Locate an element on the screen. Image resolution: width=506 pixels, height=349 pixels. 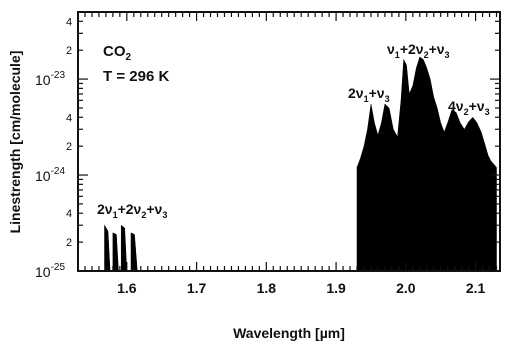
x-axis-title: Wavelength [µm] is located at coordinates (289, 333).